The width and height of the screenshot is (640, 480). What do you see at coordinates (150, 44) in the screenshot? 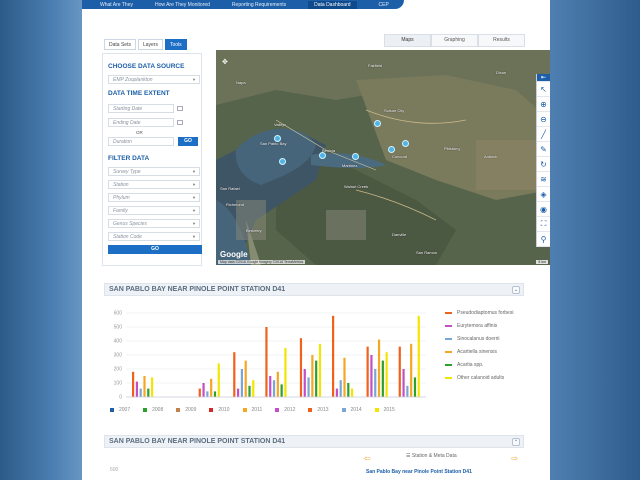
I see `tab-layers: Layers` at bounding box center [150, 44].